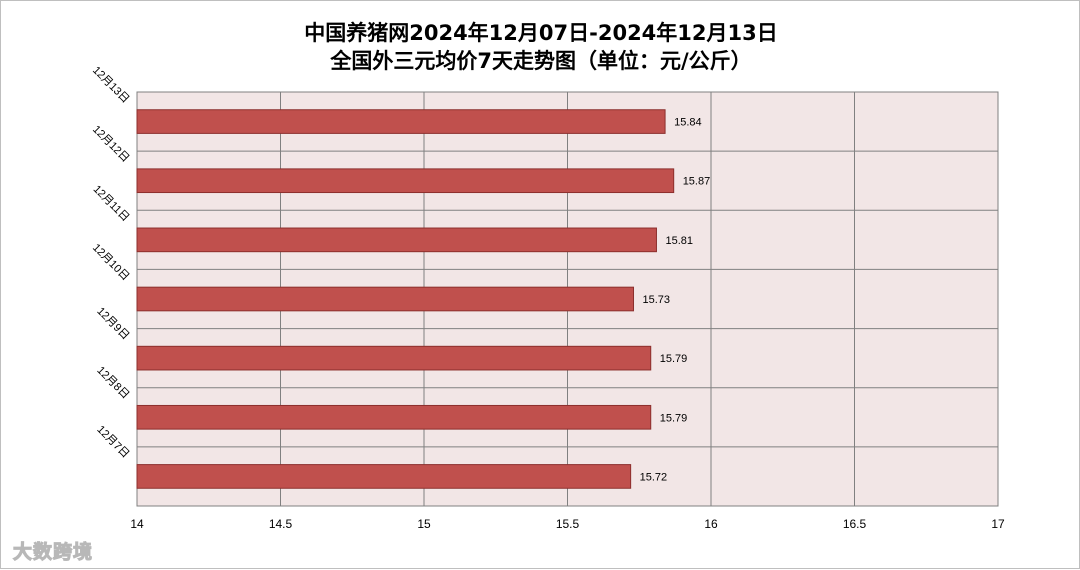 Image resolution: width=1080 pixels, height=570 pixels. What do you see at coordinates (679, 241) in the screenshot?
I see `data-label: 15.81` at bounding box center [679, 241].